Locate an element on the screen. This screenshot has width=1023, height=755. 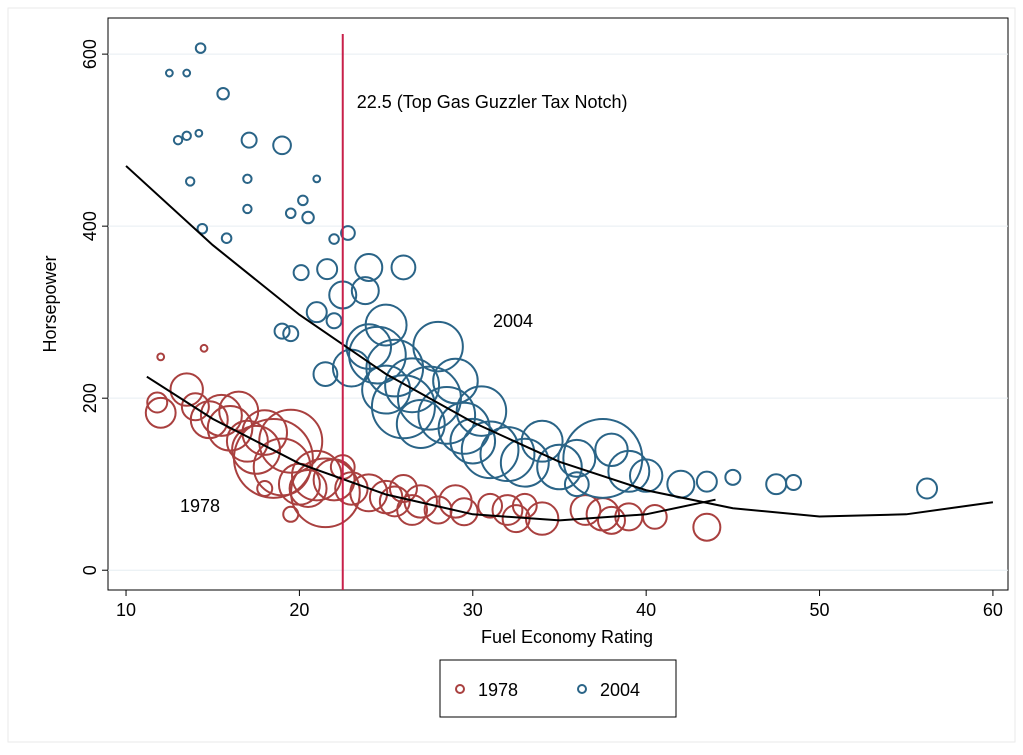
x-tick-label: 40 is located at coordinates (646, 610).